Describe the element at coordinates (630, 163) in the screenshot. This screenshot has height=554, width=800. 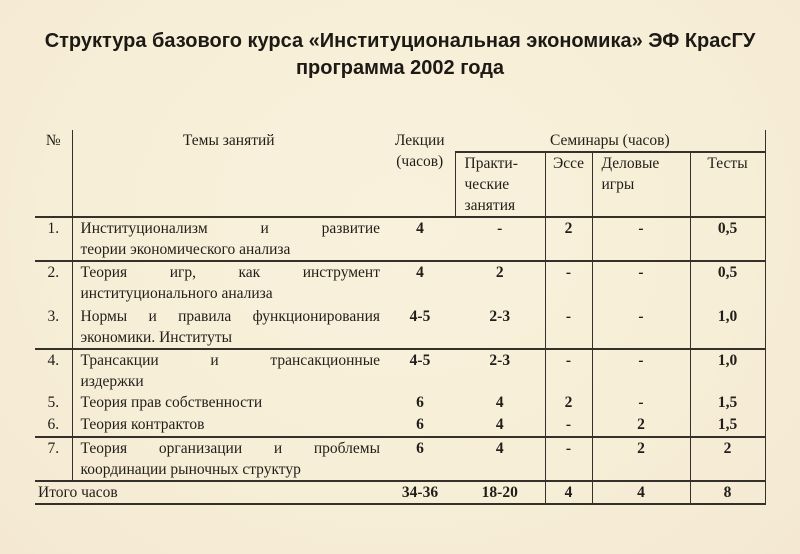
I see `header-games-line1: Деловые` at that location.